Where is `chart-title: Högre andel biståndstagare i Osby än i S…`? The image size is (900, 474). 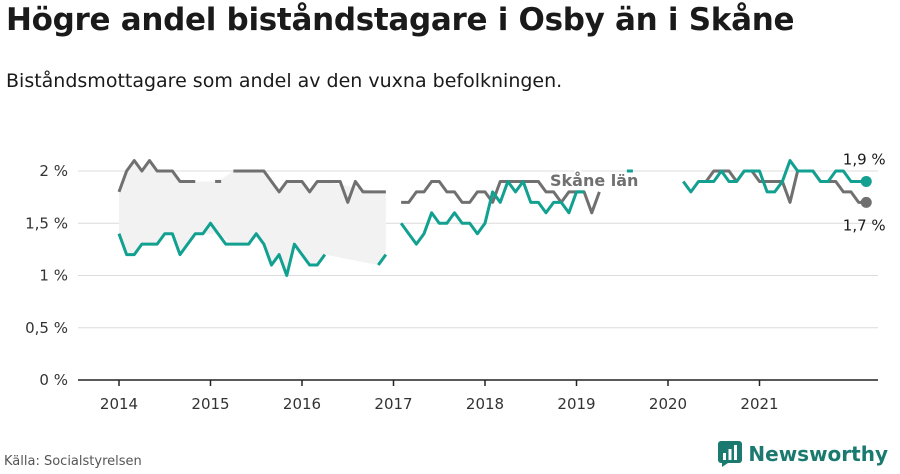
chart-title: Högre andel biståndstagare i Osby än i S… is located at coordinates (400, 20).